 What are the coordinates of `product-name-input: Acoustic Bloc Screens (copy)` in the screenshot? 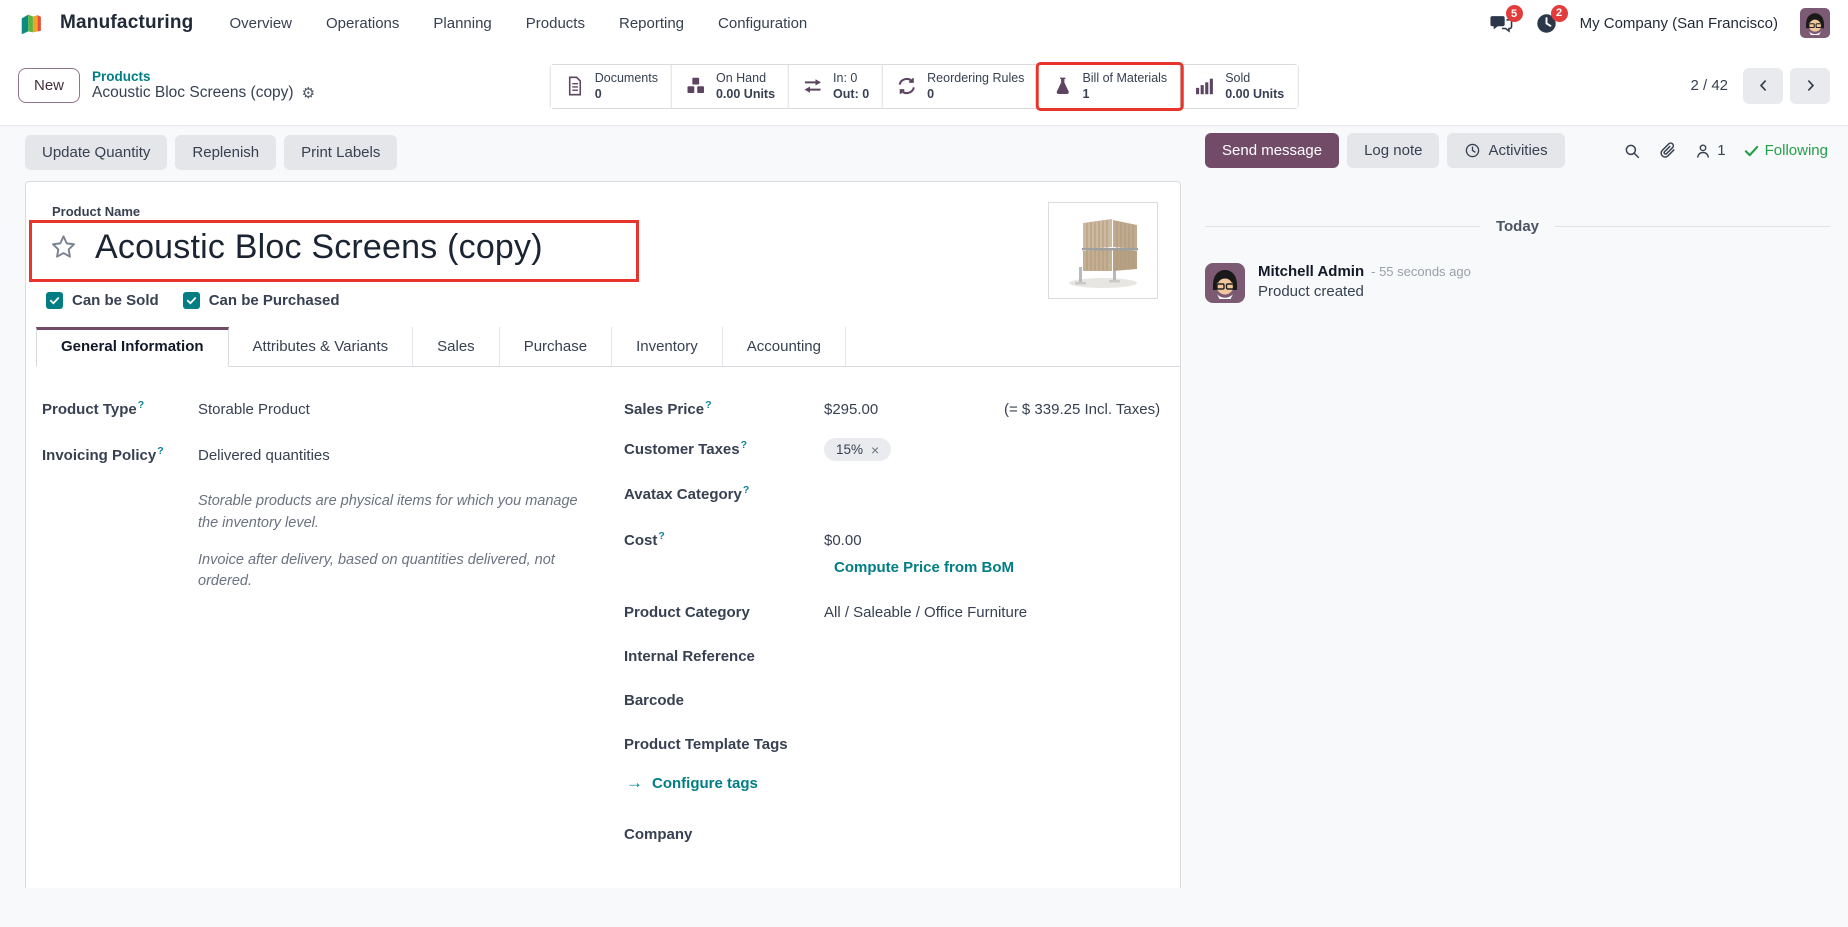 It's located at (319, 247).